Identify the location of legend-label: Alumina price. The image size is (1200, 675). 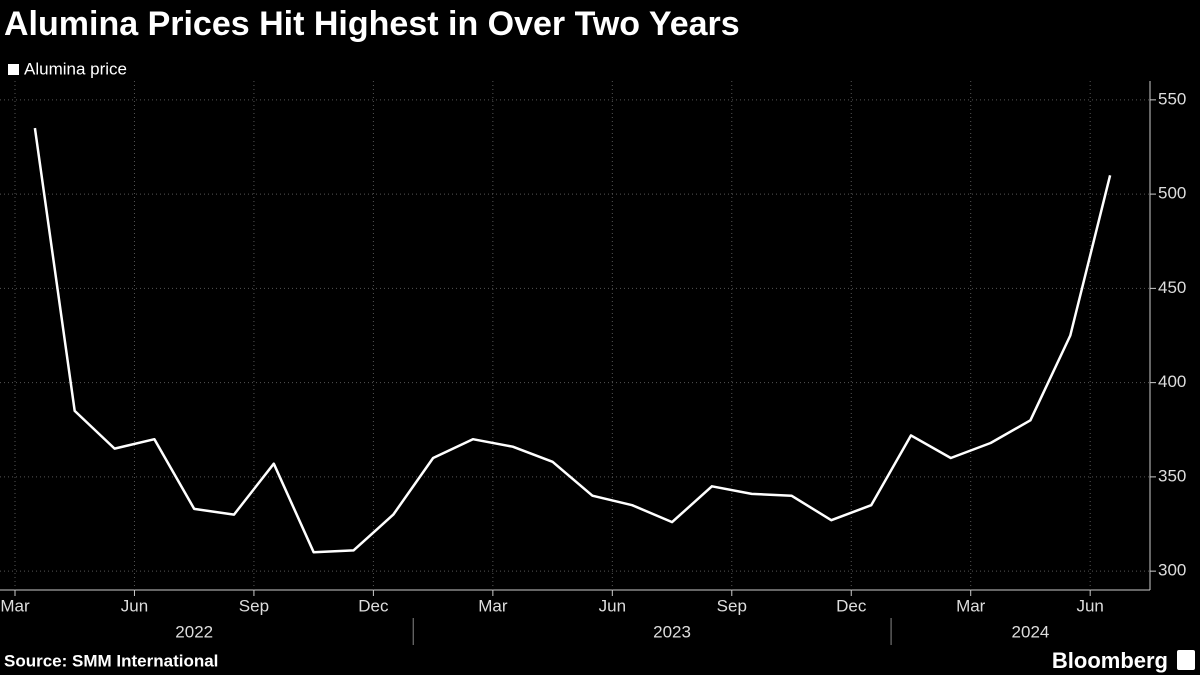
(75, 68).